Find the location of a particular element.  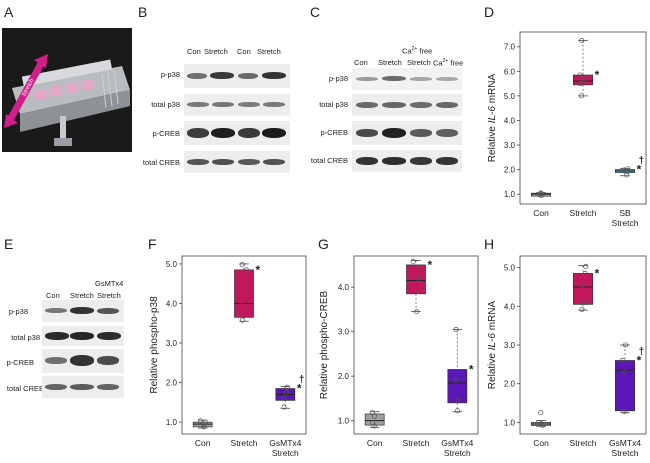

blot-b-col-3: Con is located at coordinates (244, 51).